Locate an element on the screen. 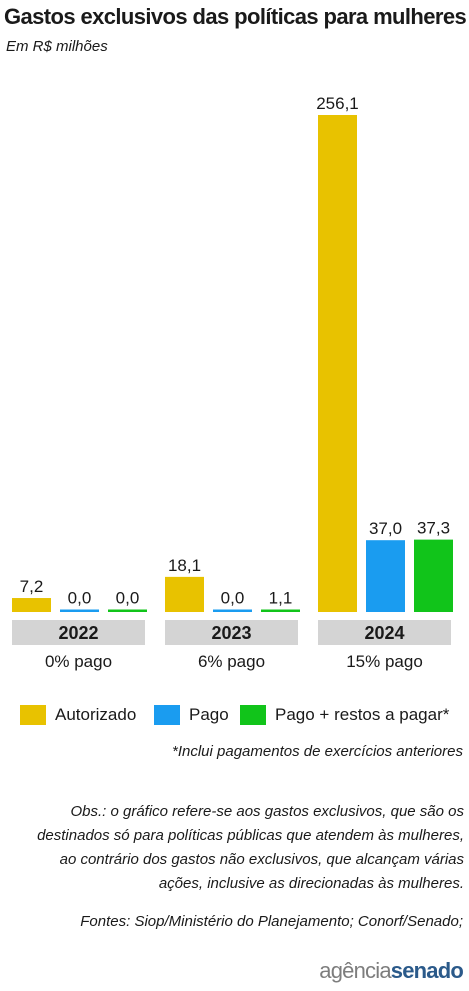 The image size is (469, 991). data-label: 37,0 is located at coordinates (385, 528).